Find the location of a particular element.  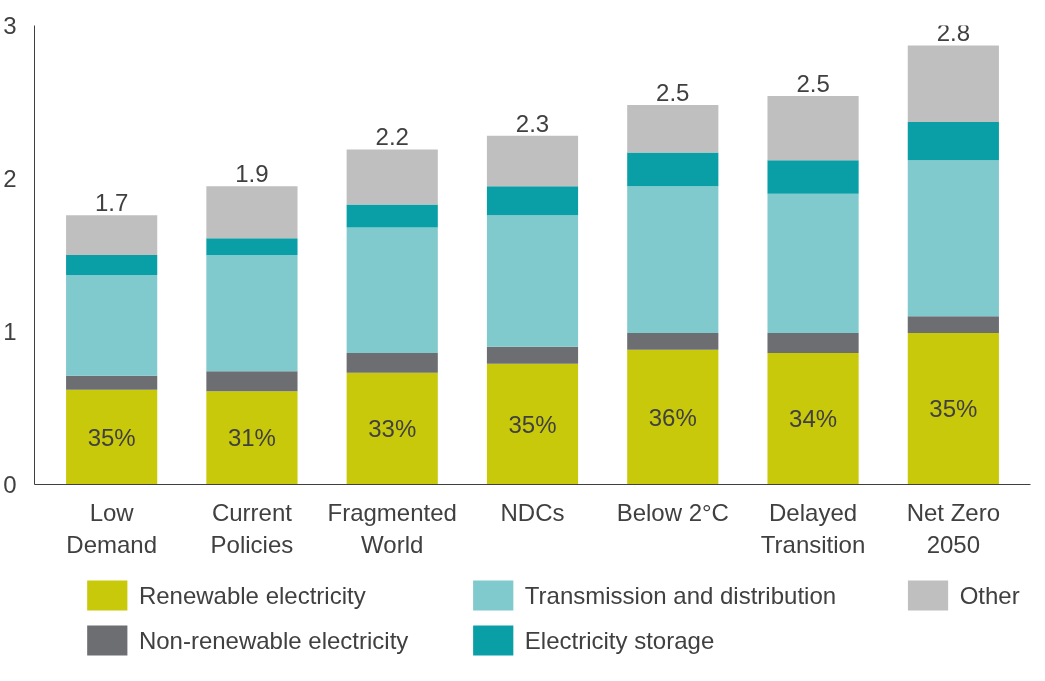

annotation: 34% is located at coordinates (813, 419).